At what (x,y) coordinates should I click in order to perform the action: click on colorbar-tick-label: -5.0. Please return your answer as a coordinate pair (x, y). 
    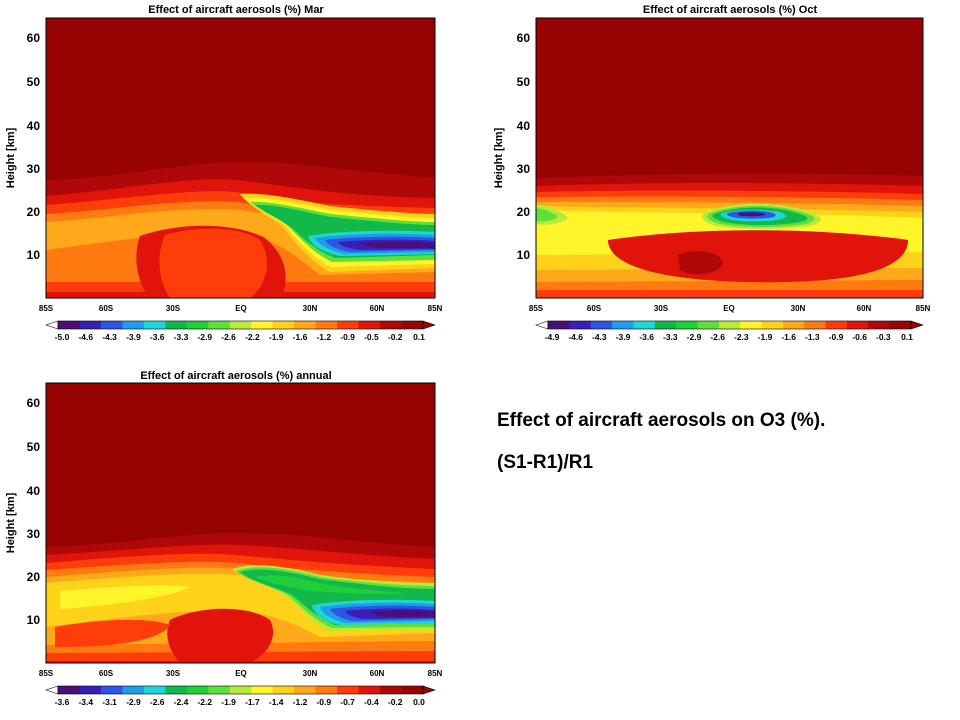
    Looking at the image, I should click on (62, 337).